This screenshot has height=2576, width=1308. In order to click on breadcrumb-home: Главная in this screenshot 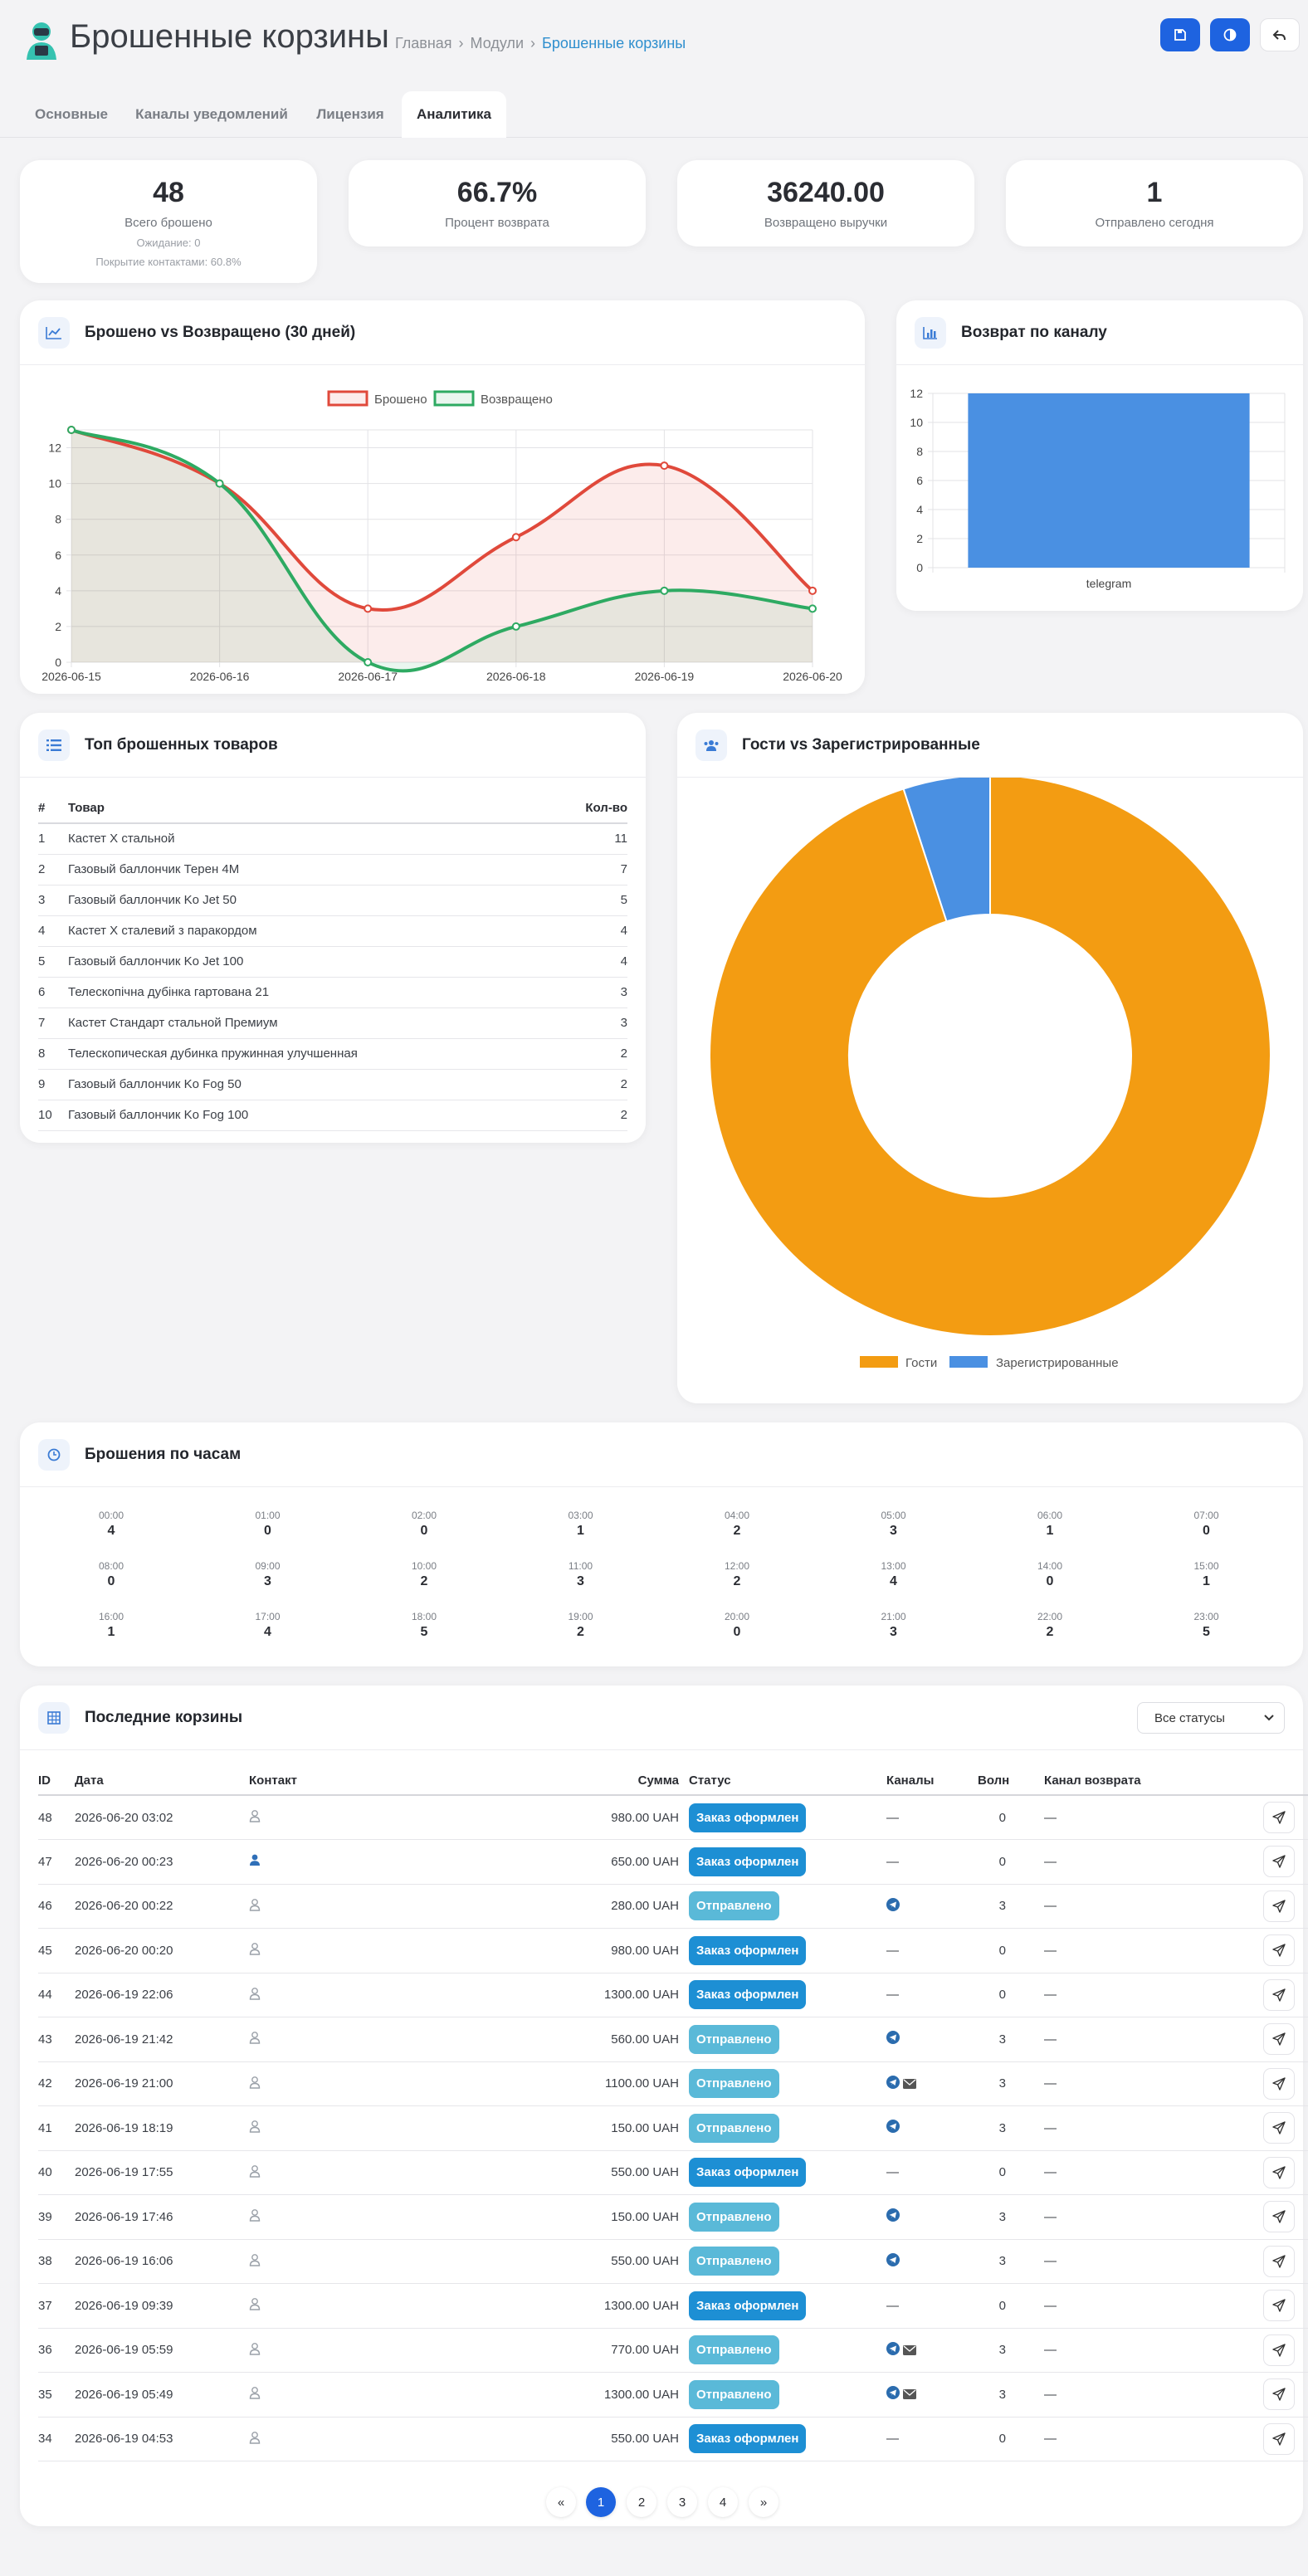, I will do `click(423, 43)`.